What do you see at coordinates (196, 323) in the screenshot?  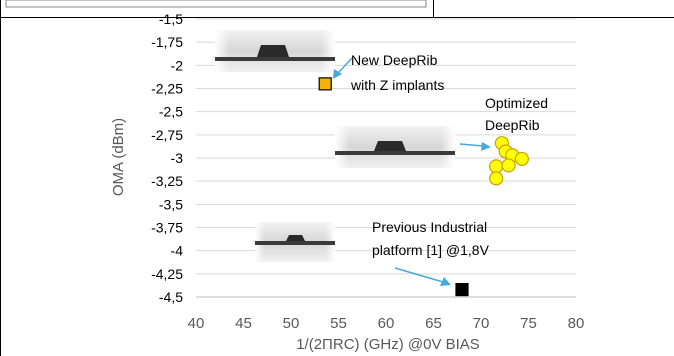 I see `x-tick-label: 40` at bounding box center [196, 323].